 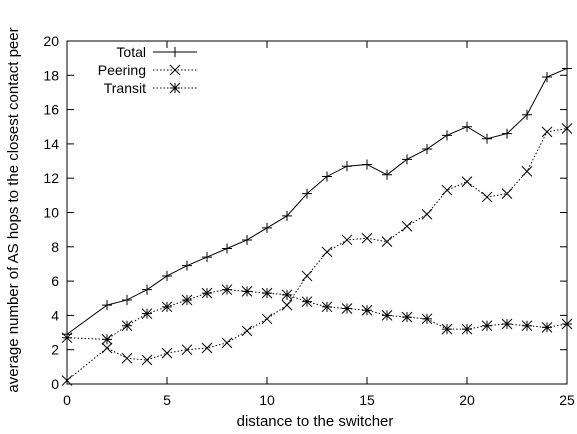 I want to click on y-tick-label: 18, so click(x=51, y=75).